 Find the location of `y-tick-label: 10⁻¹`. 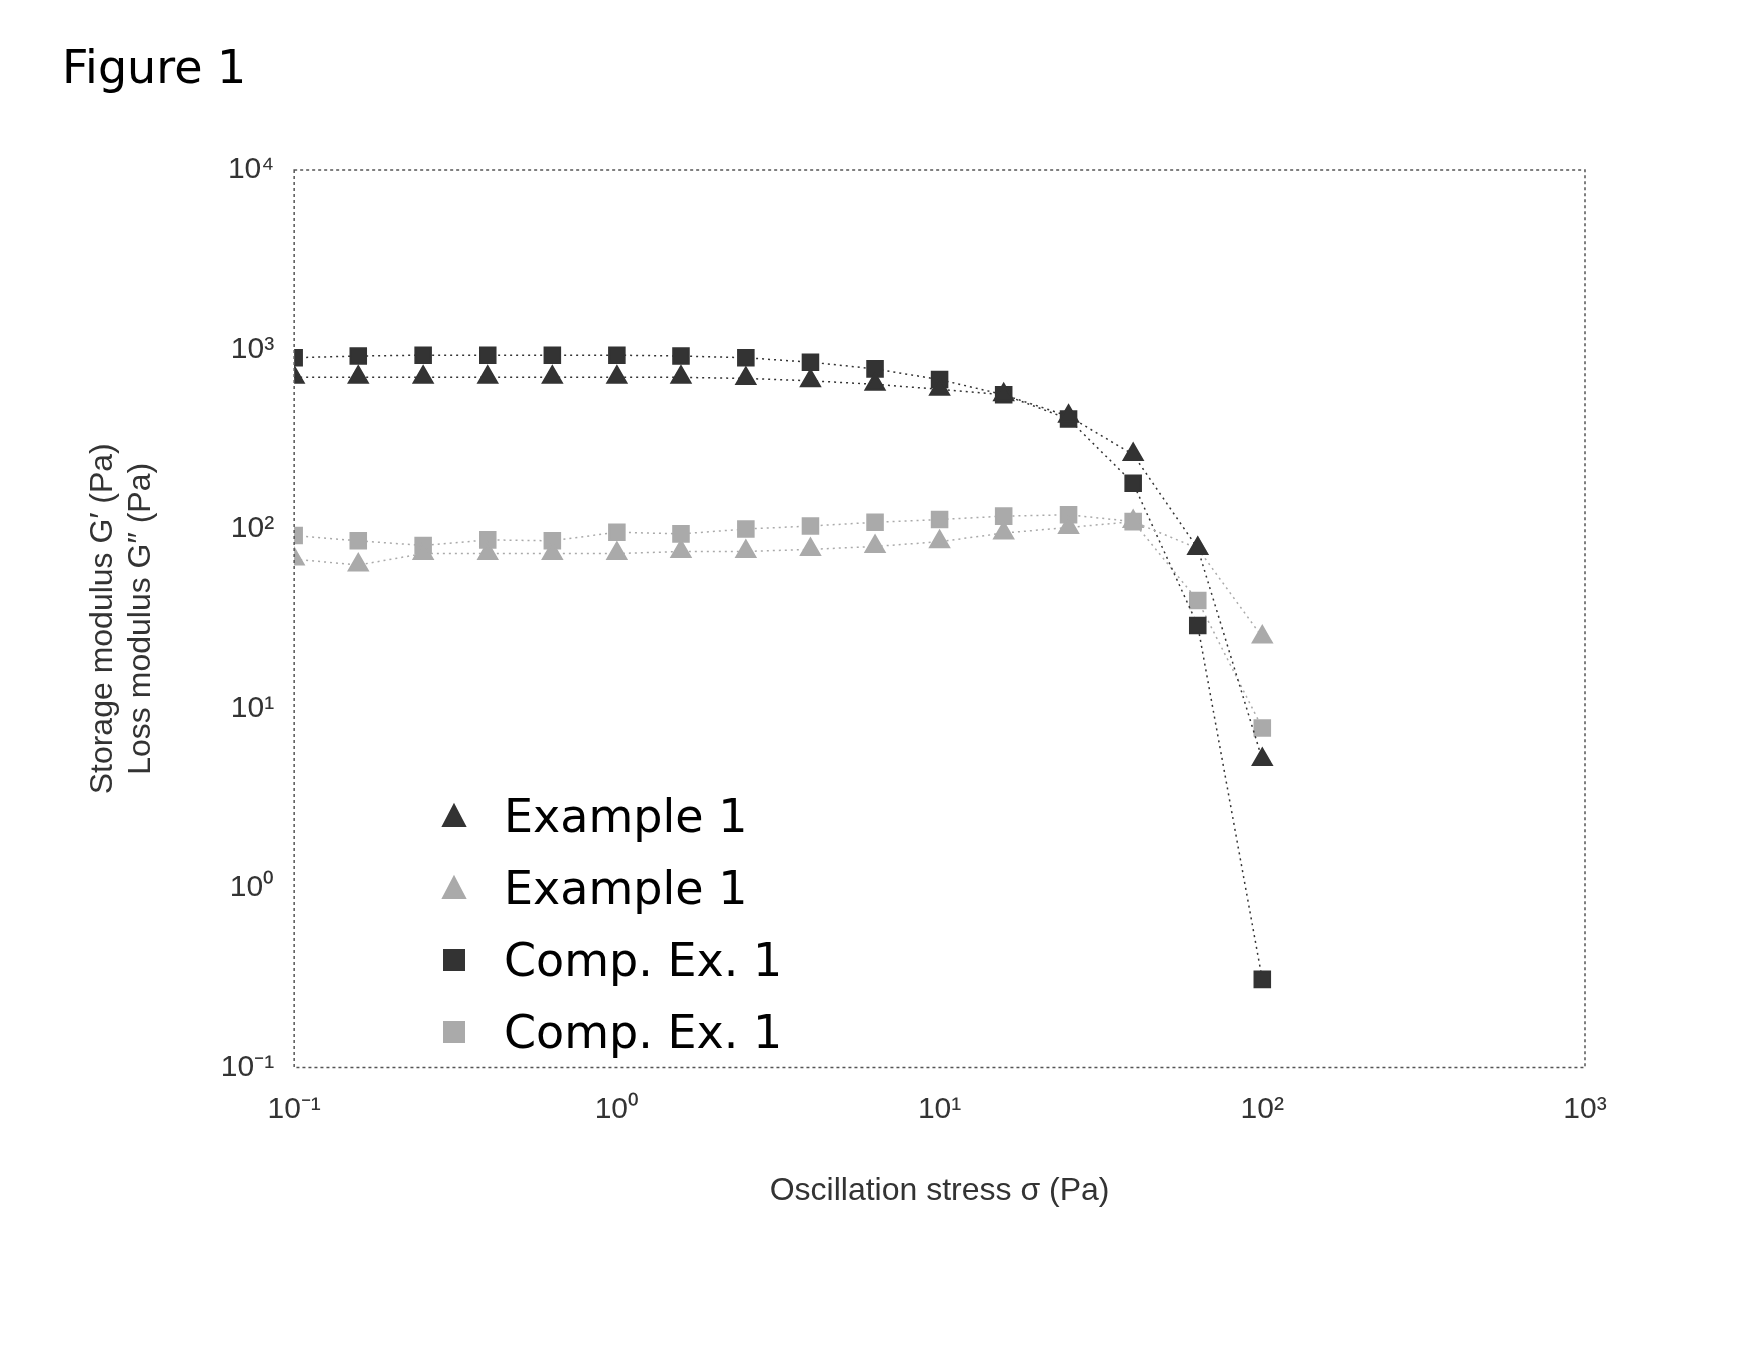

y-tick-label: 10⁻¹ is located at coordinates (247, 1065).